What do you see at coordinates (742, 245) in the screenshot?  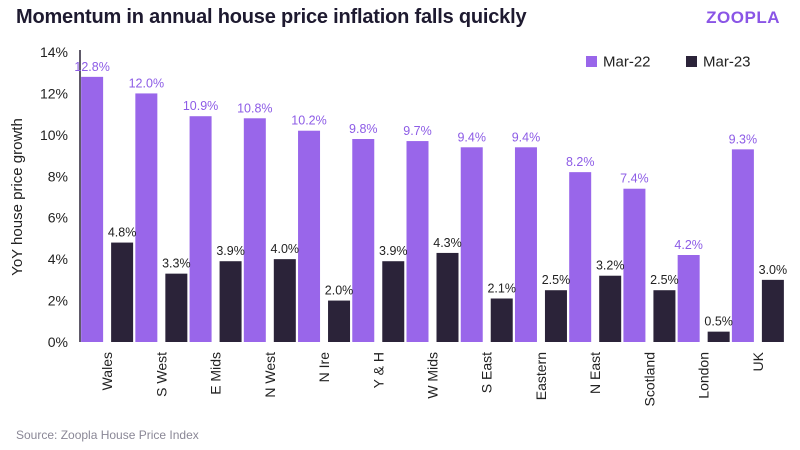 I see `bar-mar-22-uk` at bounding box center [742, 245].